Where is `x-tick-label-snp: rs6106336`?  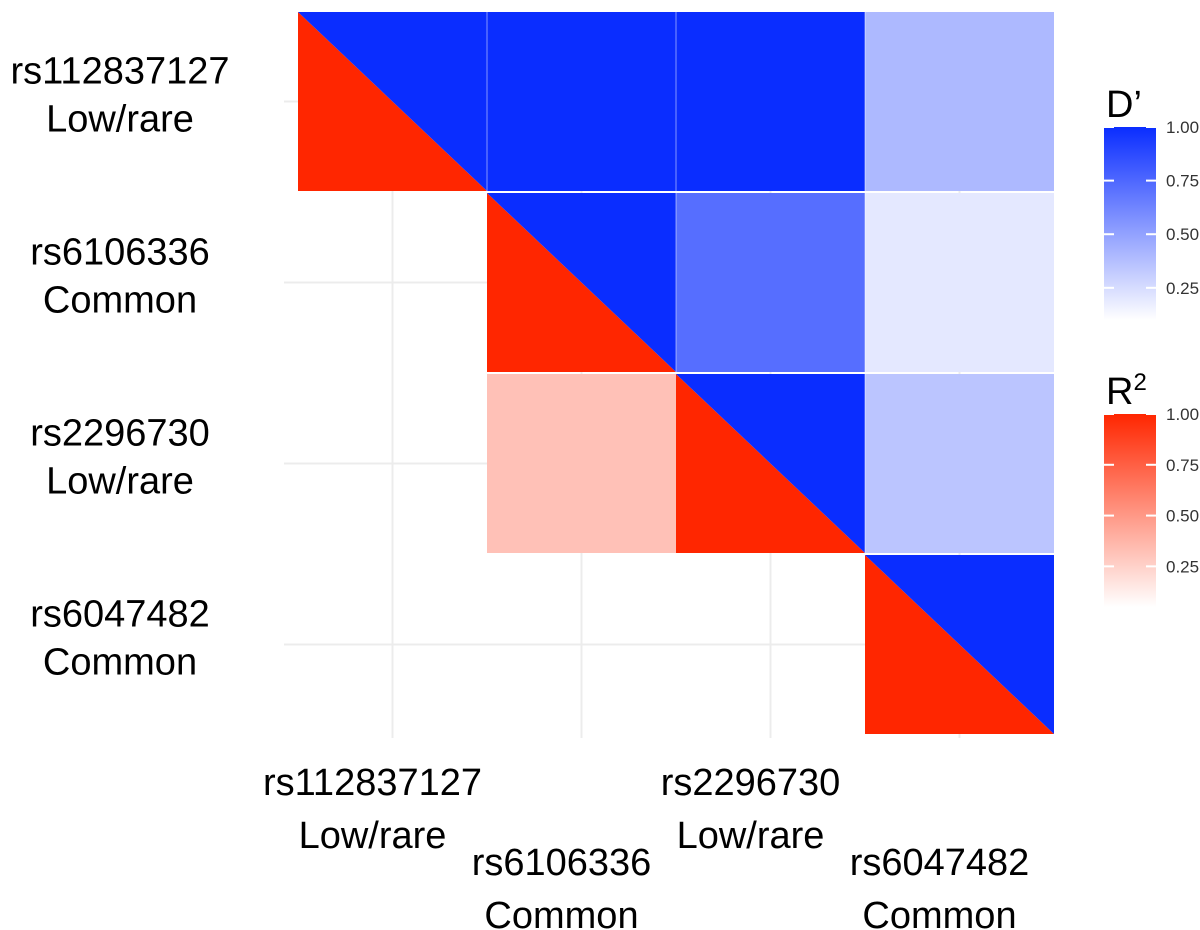 x-tick-label-snp: rs6106336 is located at coordinates (562, 863).